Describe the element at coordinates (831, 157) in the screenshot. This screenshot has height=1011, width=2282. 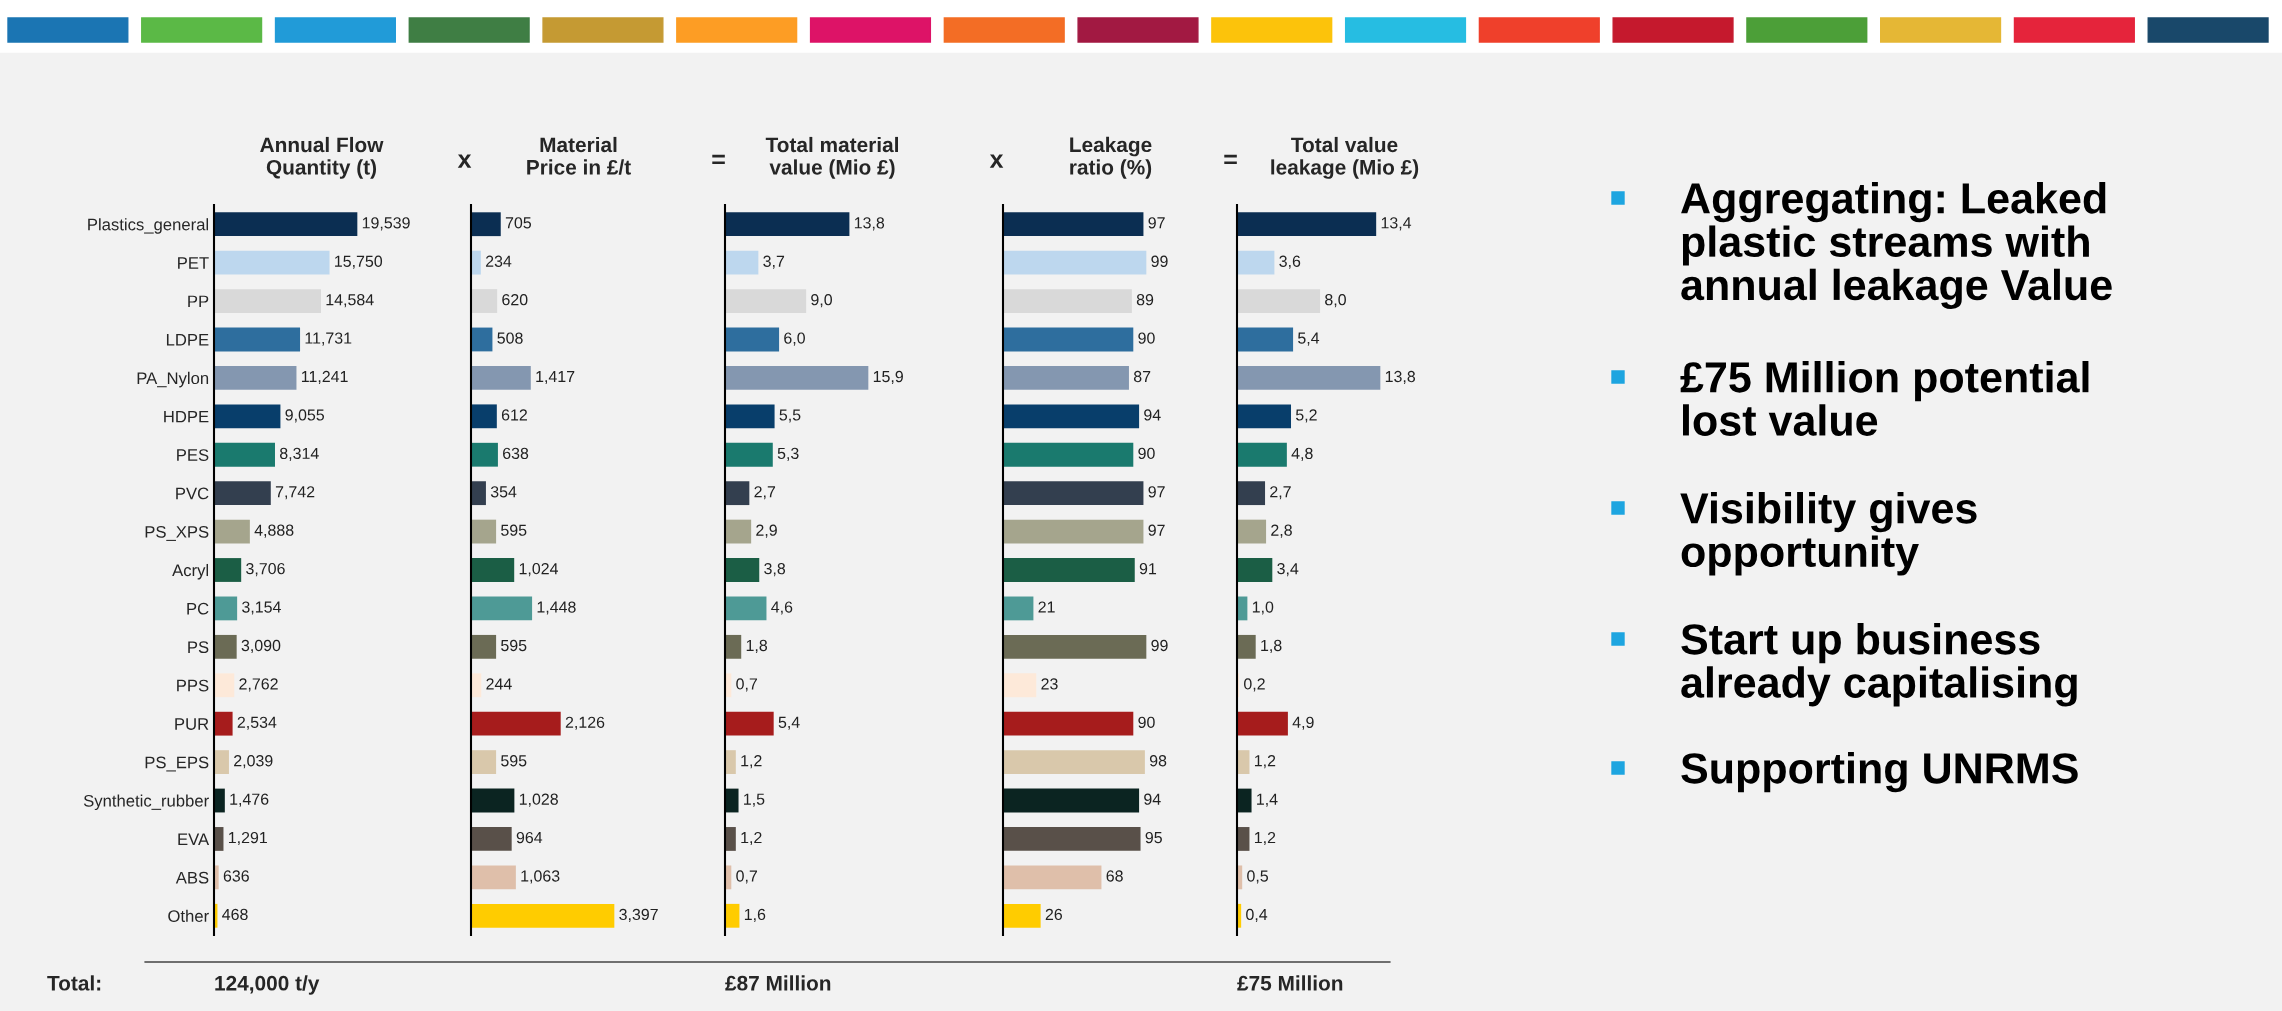
I see `chart-title: Total material value (Mio £)` at that location.